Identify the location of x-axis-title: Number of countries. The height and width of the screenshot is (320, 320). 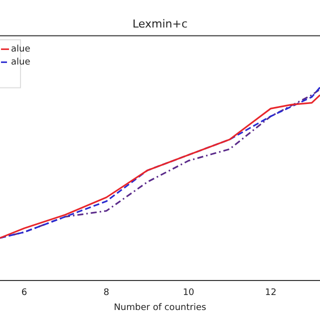
(160, 307).